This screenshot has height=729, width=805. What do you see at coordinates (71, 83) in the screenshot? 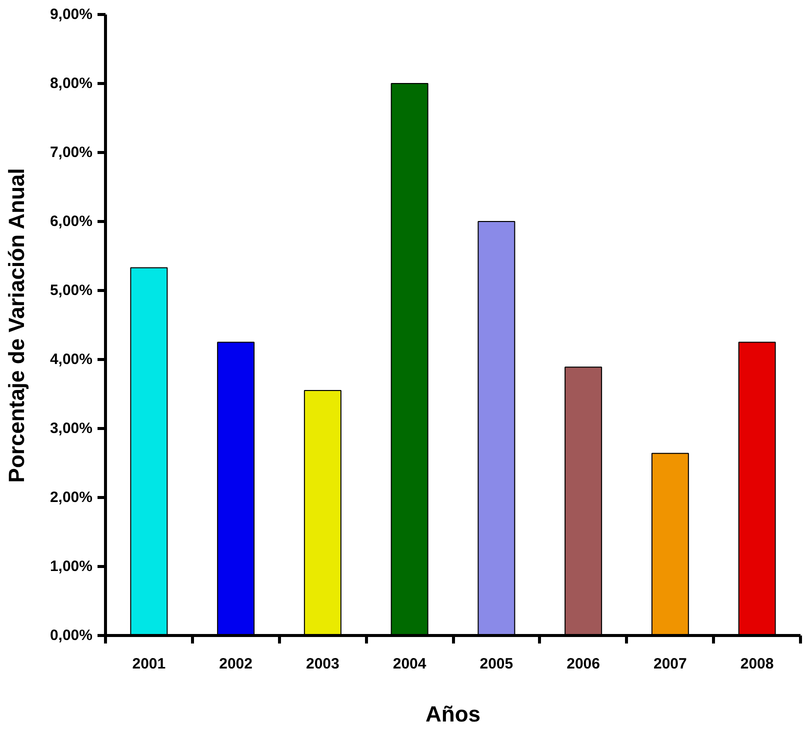
I see `y-tick-label: 8,00%` at bounding box center [71, 83].